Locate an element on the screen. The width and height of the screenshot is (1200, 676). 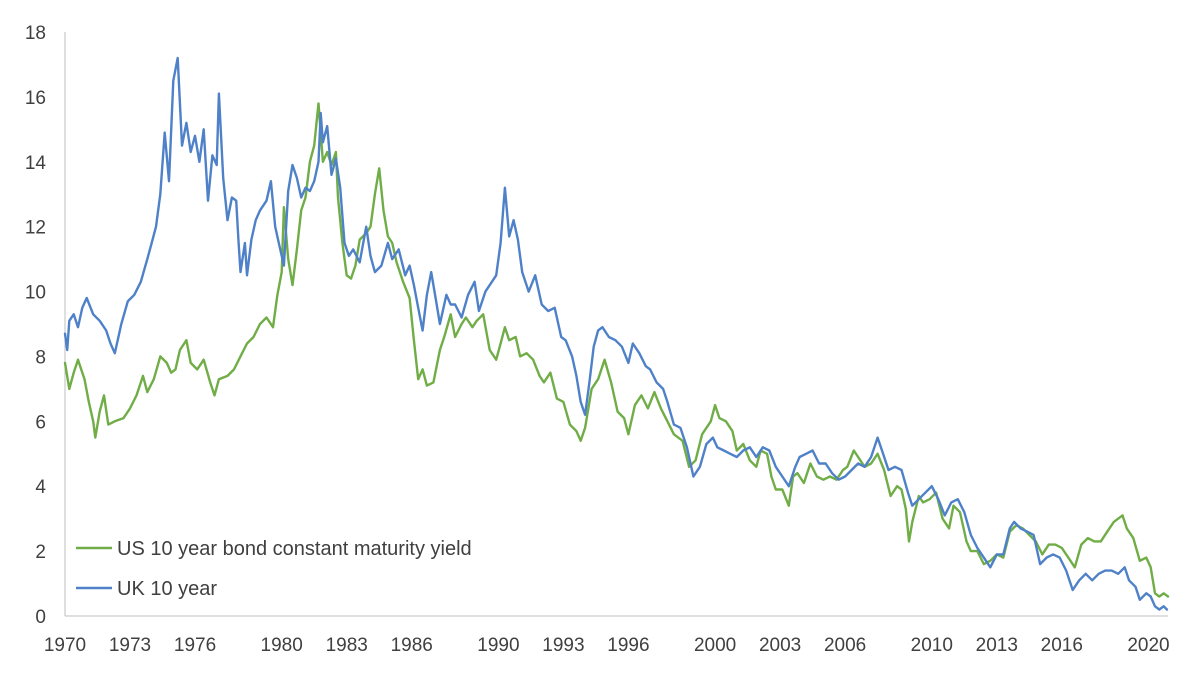
legend-label-uk: UK 10 year is located at coordinates (167, 589).